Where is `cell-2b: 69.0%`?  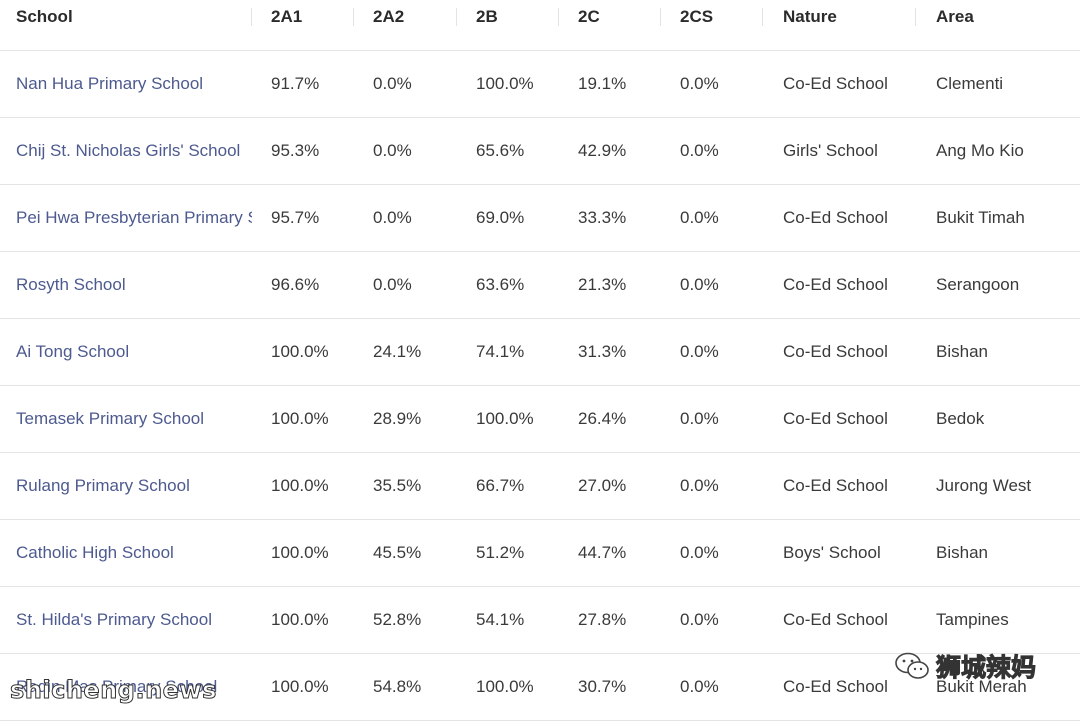
cell-2b: 69.0% is located at coordinates (500, 217).